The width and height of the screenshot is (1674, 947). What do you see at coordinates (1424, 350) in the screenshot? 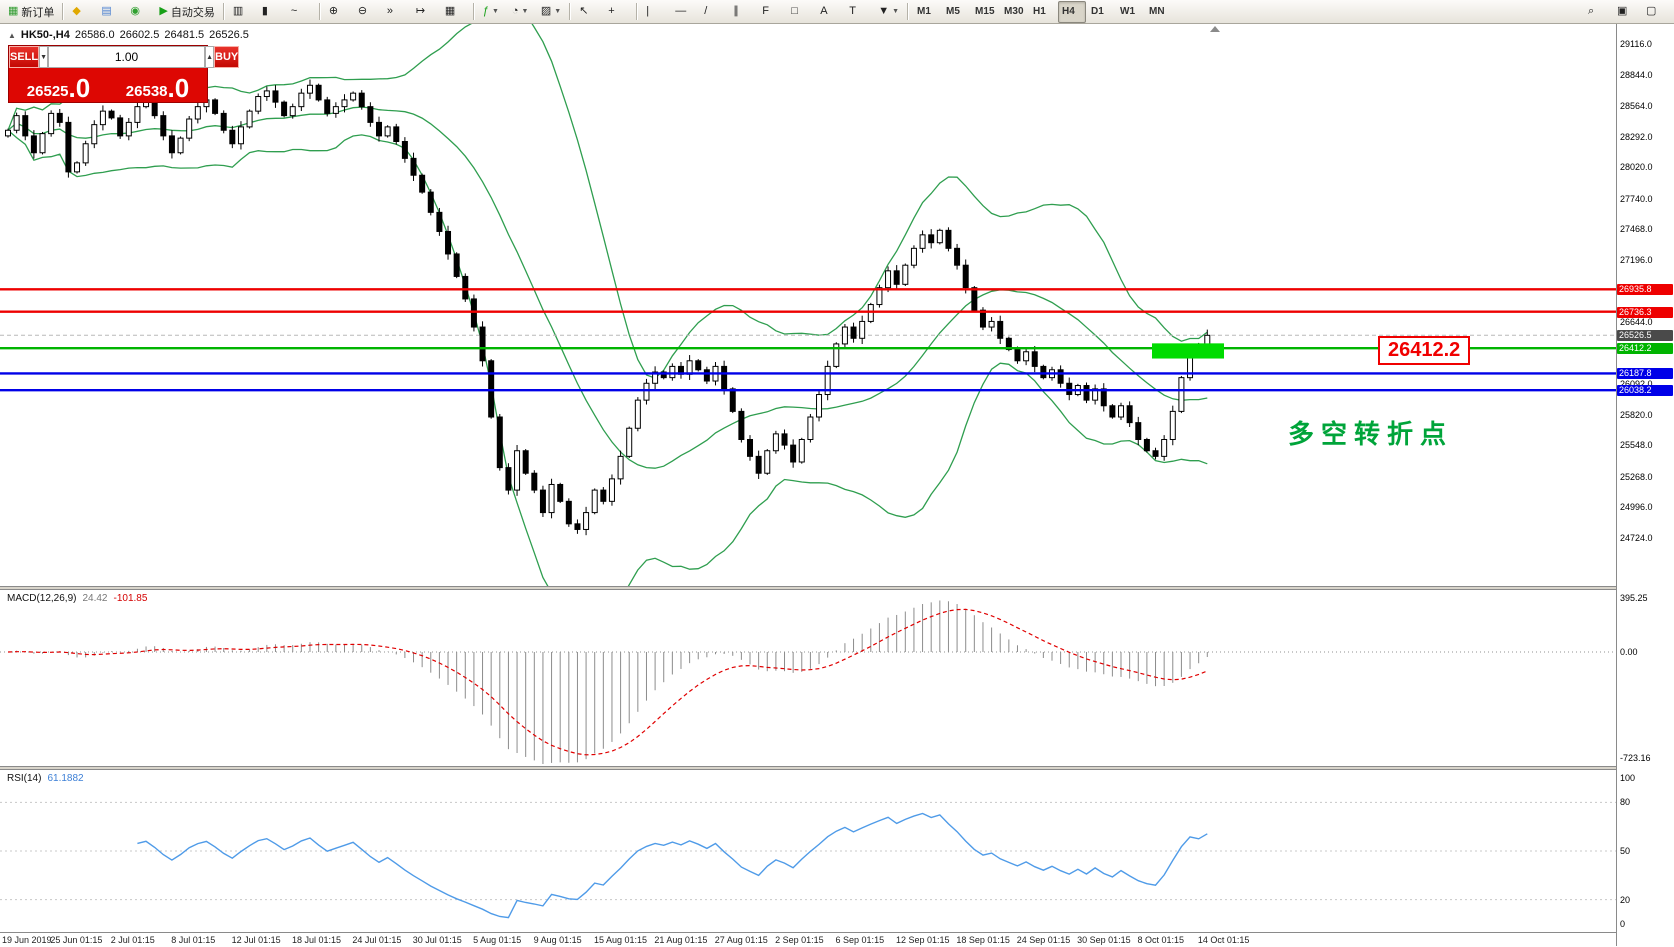
I see `price-level-callout: 26412.2` at bounding box center [1424, 350].